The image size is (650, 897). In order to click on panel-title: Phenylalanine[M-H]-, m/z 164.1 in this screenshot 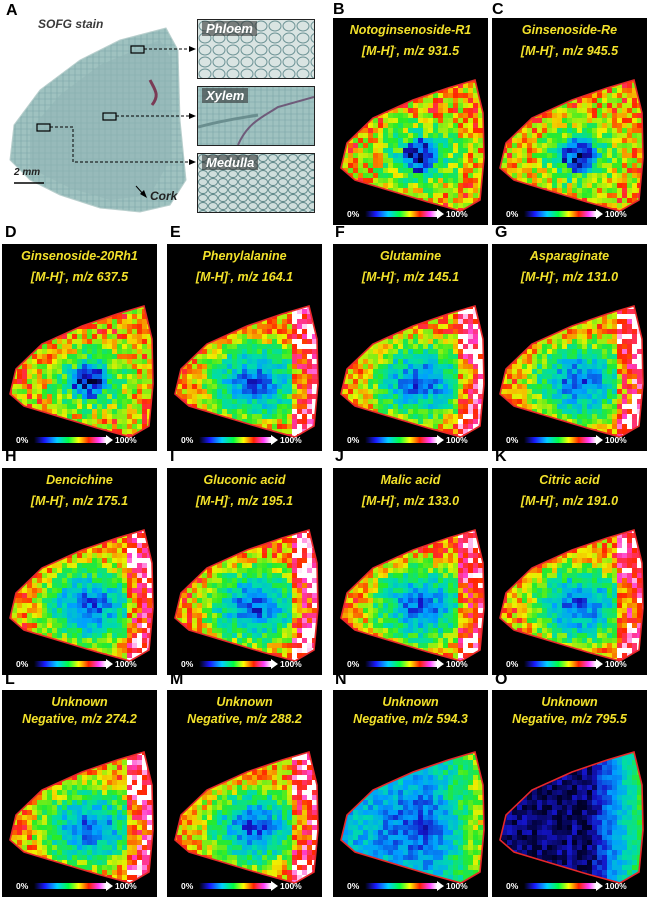, I will do `click(244, 267)`.